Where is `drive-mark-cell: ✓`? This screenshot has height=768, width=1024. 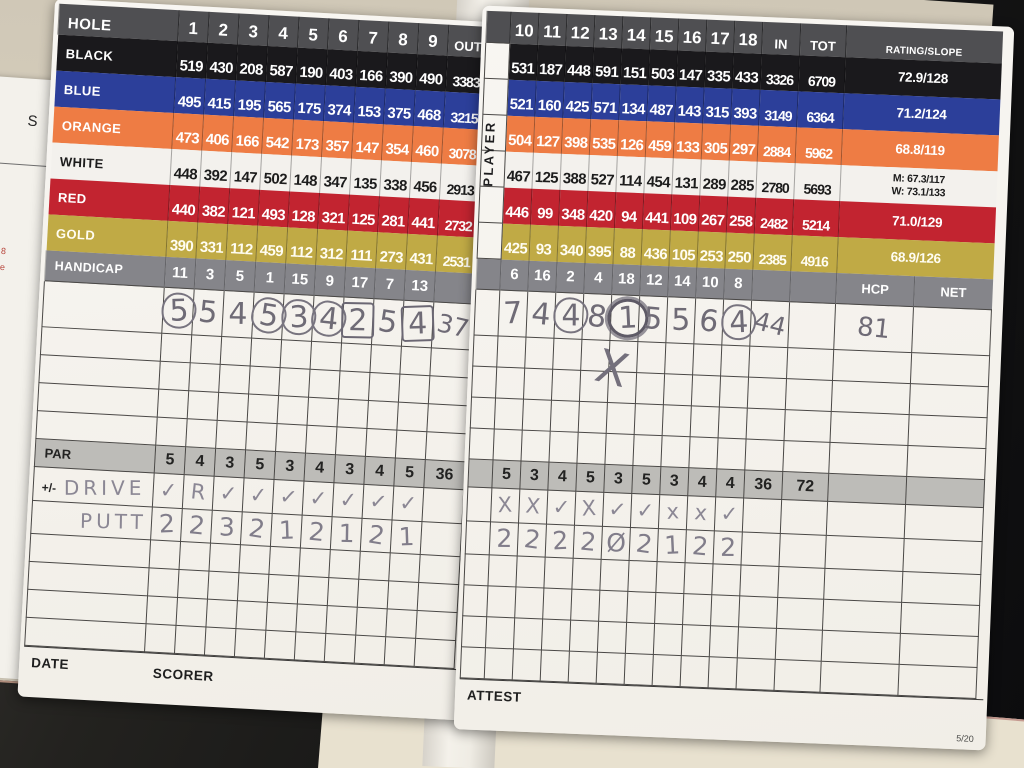
drive-mark-cell: ✓ is located at coordinates (561, 508).